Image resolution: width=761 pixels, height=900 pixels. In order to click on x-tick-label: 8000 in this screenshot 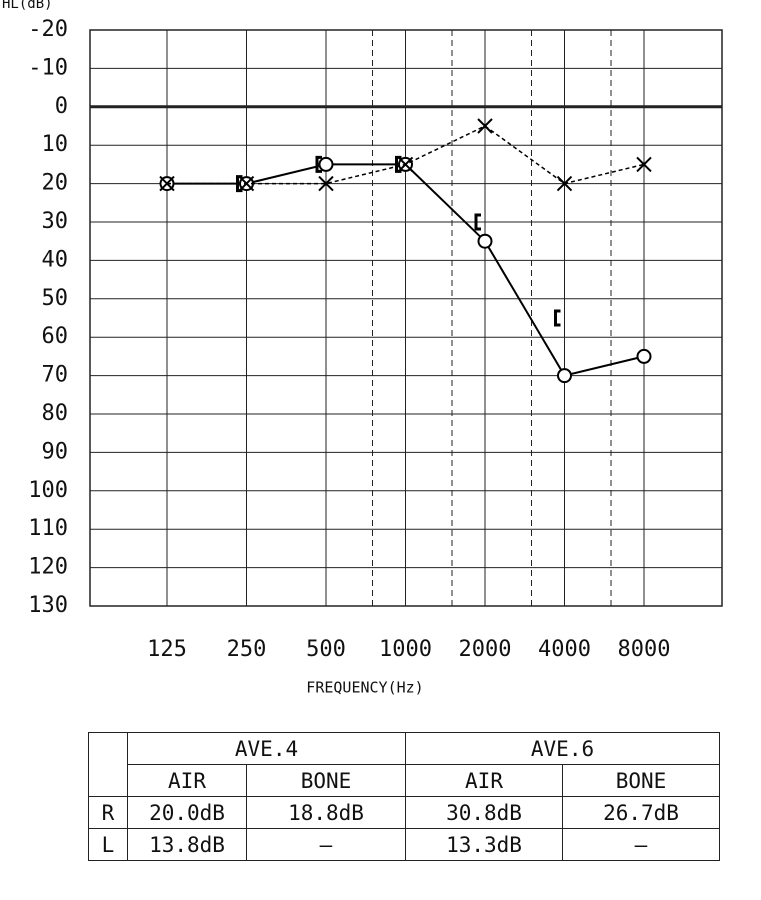, I will do `click(644, 649)`.